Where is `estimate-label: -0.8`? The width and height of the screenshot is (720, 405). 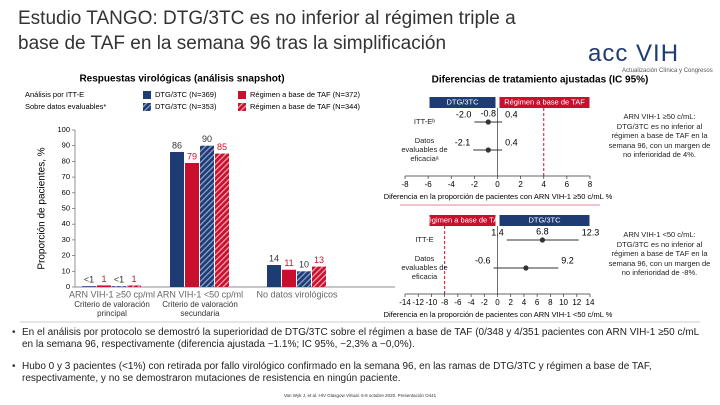 estimate-label: -0.8 is located at coordinates (488, 113).